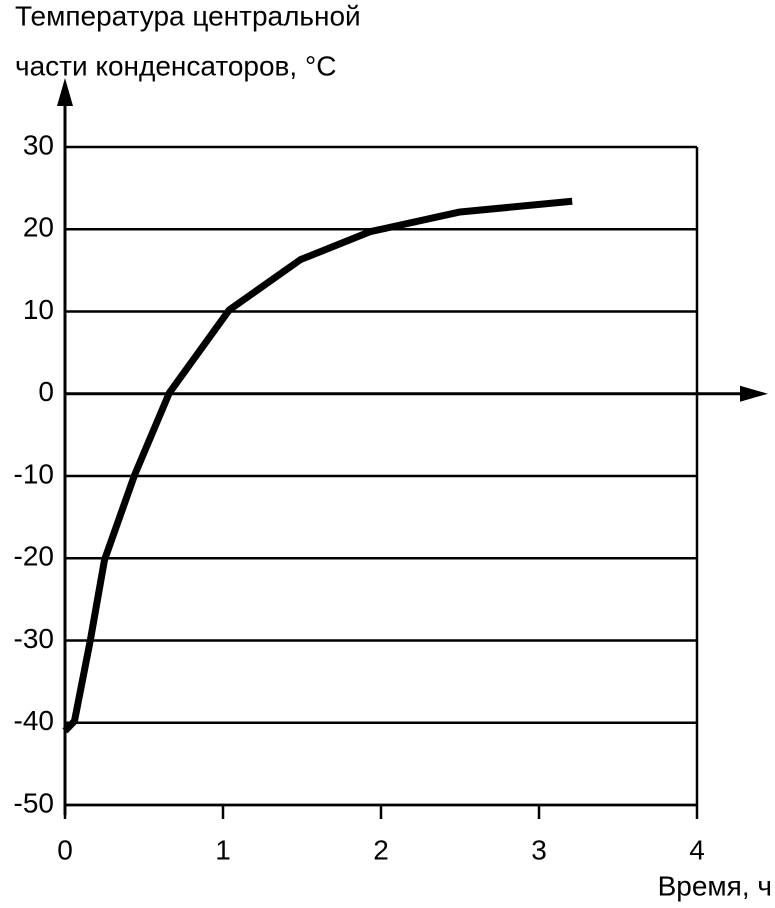  I want to click on y-tick-label: -20, so click(34, 556).